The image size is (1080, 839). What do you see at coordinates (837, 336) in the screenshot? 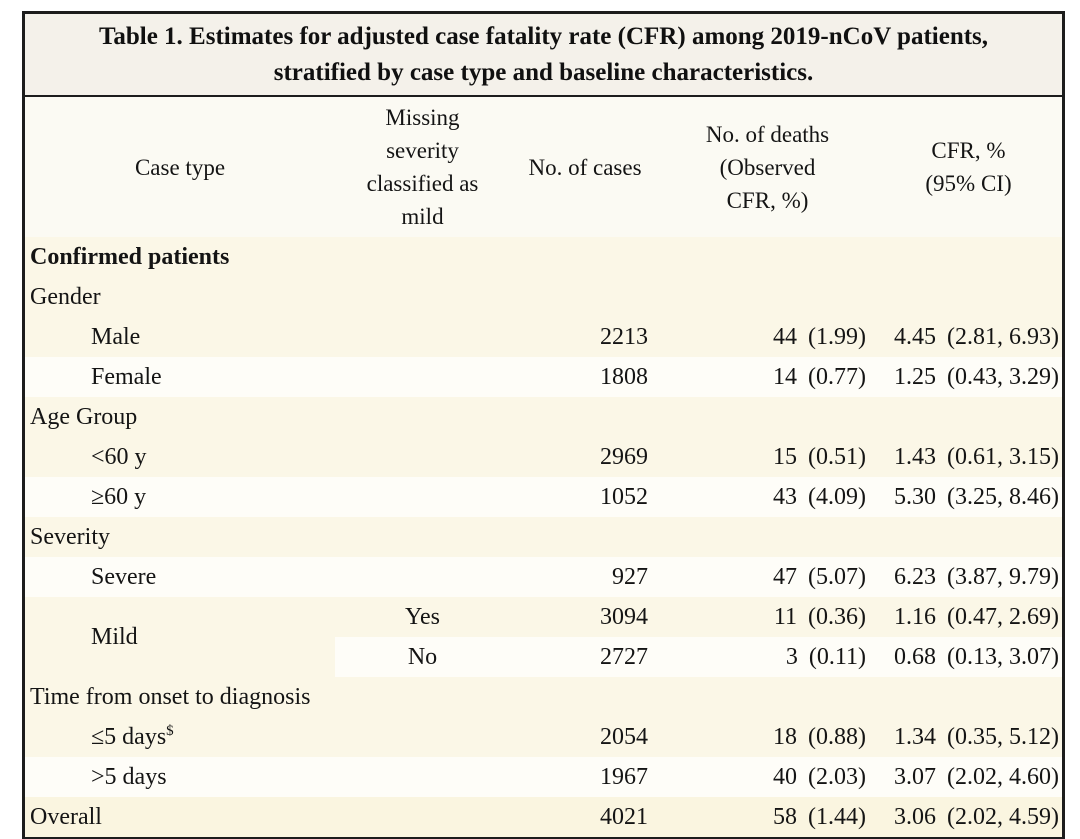
I see `observed-cfr: (1.99)` at bounding box center [837, 336].